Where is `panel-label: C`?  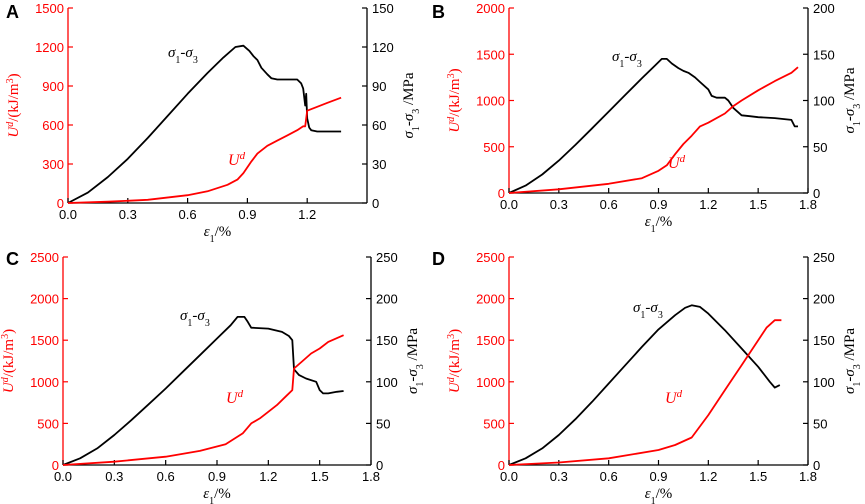
panel-label: C is located at coordinates (12, 259).